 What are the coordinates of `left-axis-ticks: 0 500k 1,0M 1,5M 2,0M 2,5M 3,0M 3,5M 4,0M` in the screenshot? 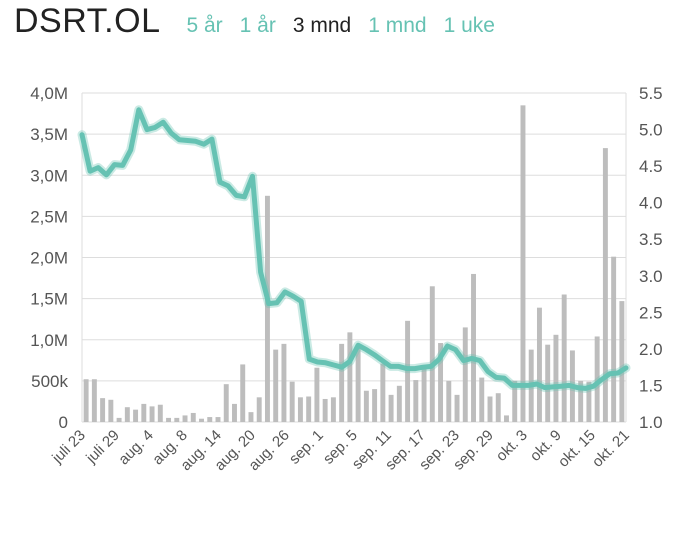 It's located at (49, 258).